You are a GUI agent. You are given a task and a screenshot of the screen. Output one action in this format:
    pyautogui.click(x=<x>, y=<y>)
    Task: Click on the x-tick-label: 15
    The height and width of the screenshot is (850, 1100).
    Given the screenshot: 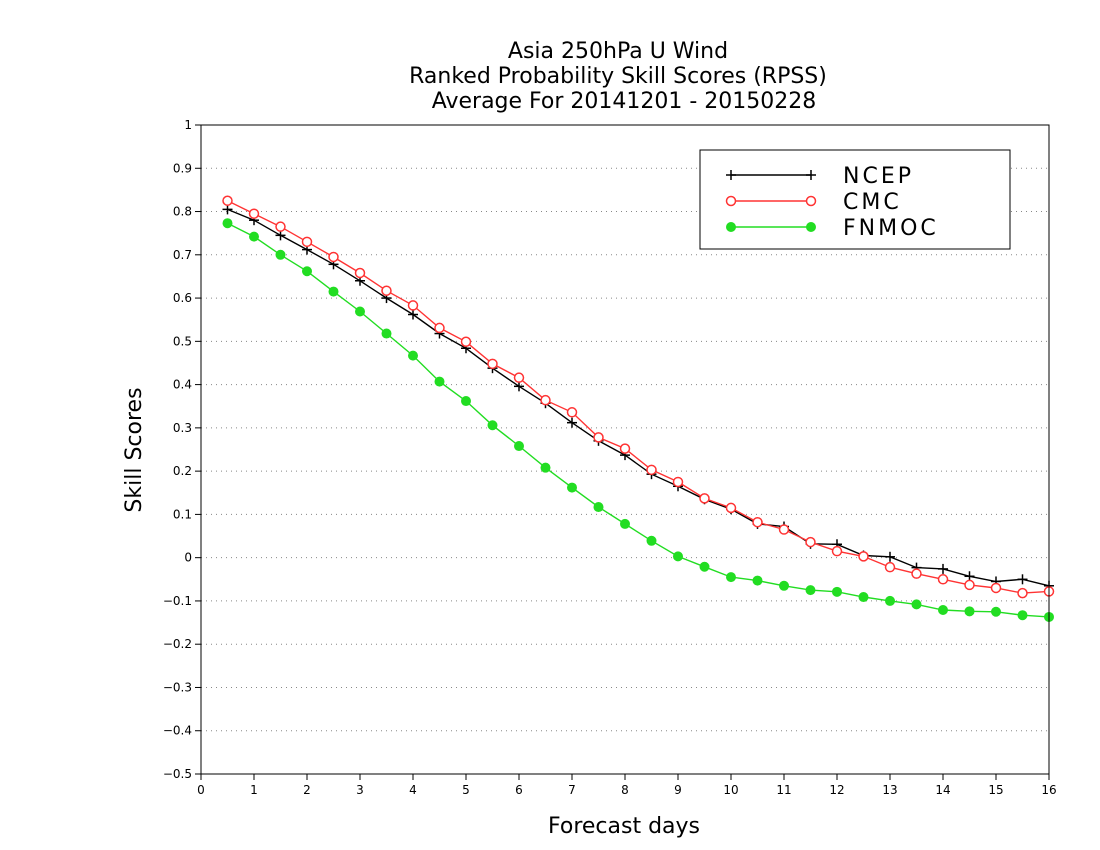 What is the action you would take?
    pyautogui.click(x=995, y=790)
    